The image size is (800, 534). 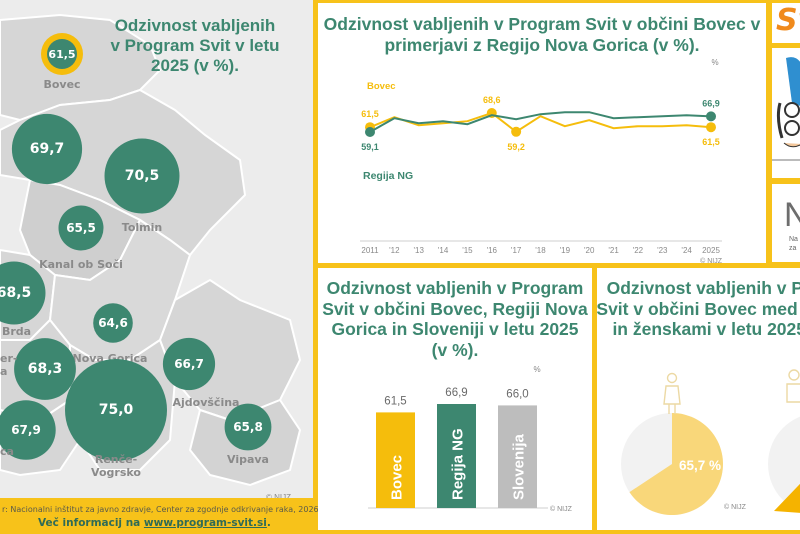 What do you see at coordinates (711, 103) in the screenshot?
I see `data-label: 66,9` at bounding box center [711, 103].